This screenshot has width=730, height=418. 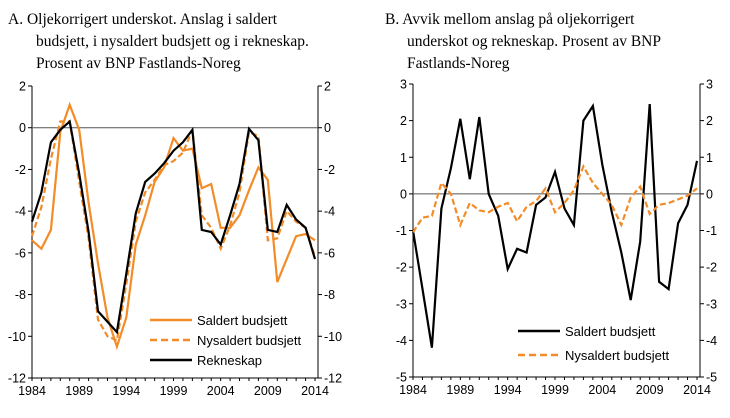 What do you see at coordinates (138, 63) in the screenshot?
I see `chart-title-line: Prosent av BNP Fastlands-Noreg` at bounding box center [138, 63].